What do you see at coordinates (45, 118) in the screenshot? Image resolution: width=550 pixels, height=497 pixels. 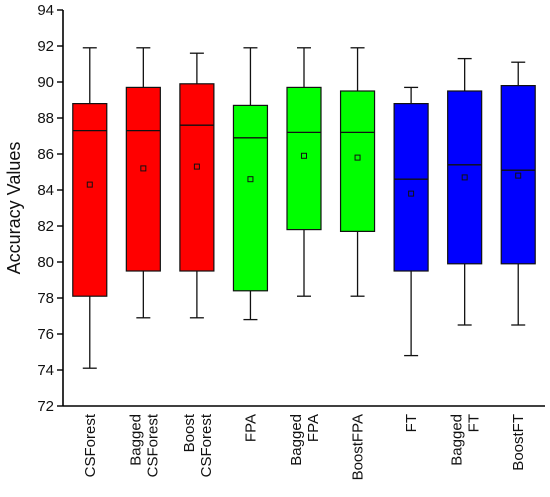 I see `y-tick-label: 88` at bounding box center [45, 118].